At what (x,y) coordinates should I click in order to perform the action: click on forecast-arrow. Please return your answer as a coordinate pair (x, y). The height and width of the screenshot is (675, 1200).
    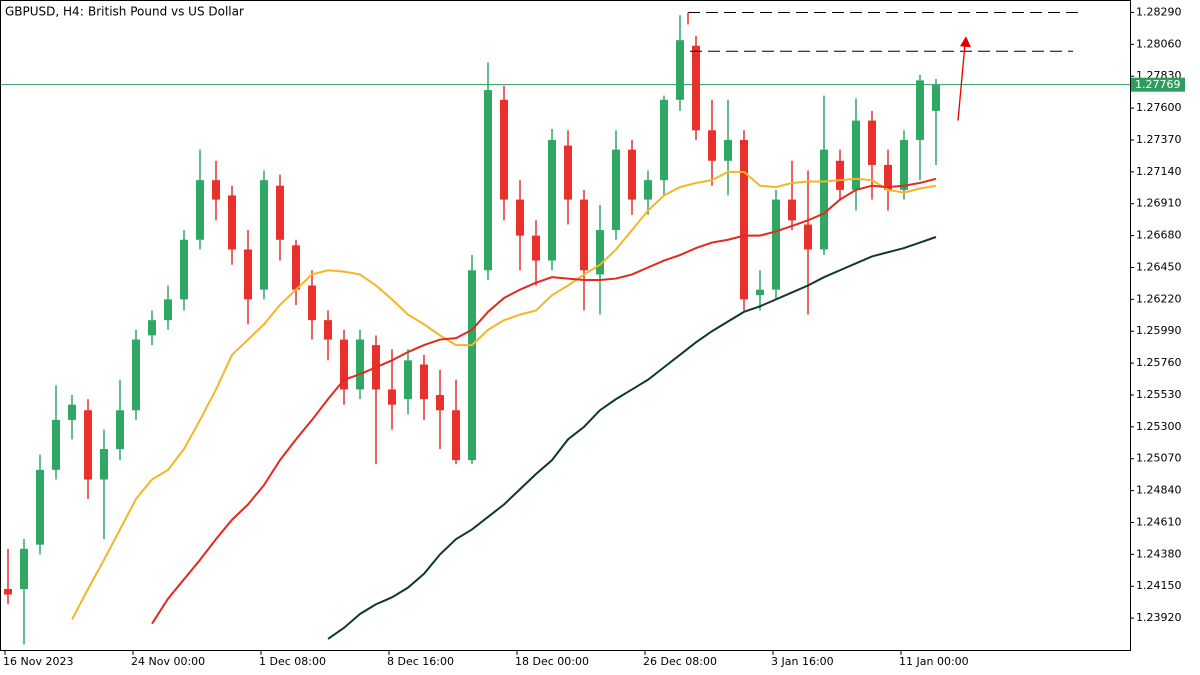
    Looking at the image, I should click on (961, 82).